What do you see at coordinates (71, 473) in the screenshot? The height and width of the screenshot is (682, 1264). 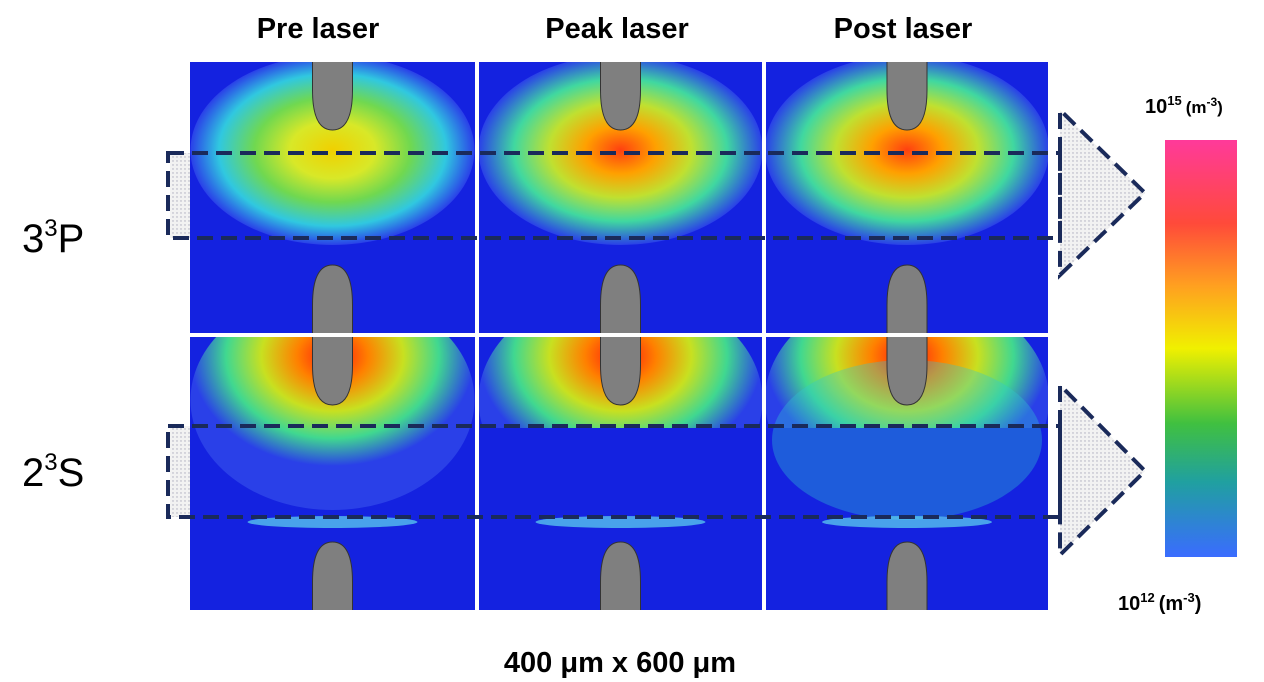 I see `row-letter: S` at bounding box center [71, 473].